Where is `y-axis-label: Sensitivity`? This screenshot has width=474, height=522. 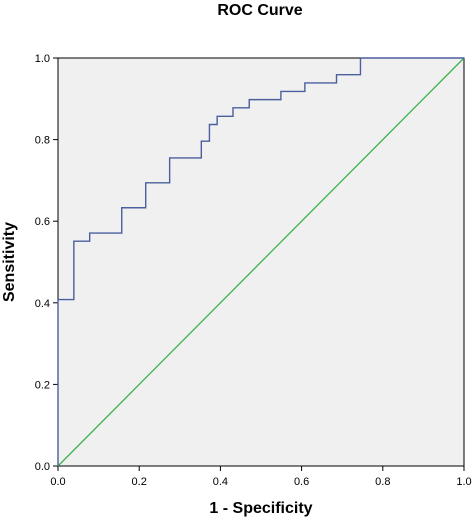 y-axis-label: Sensitivity is located at coordinates (9, 262).